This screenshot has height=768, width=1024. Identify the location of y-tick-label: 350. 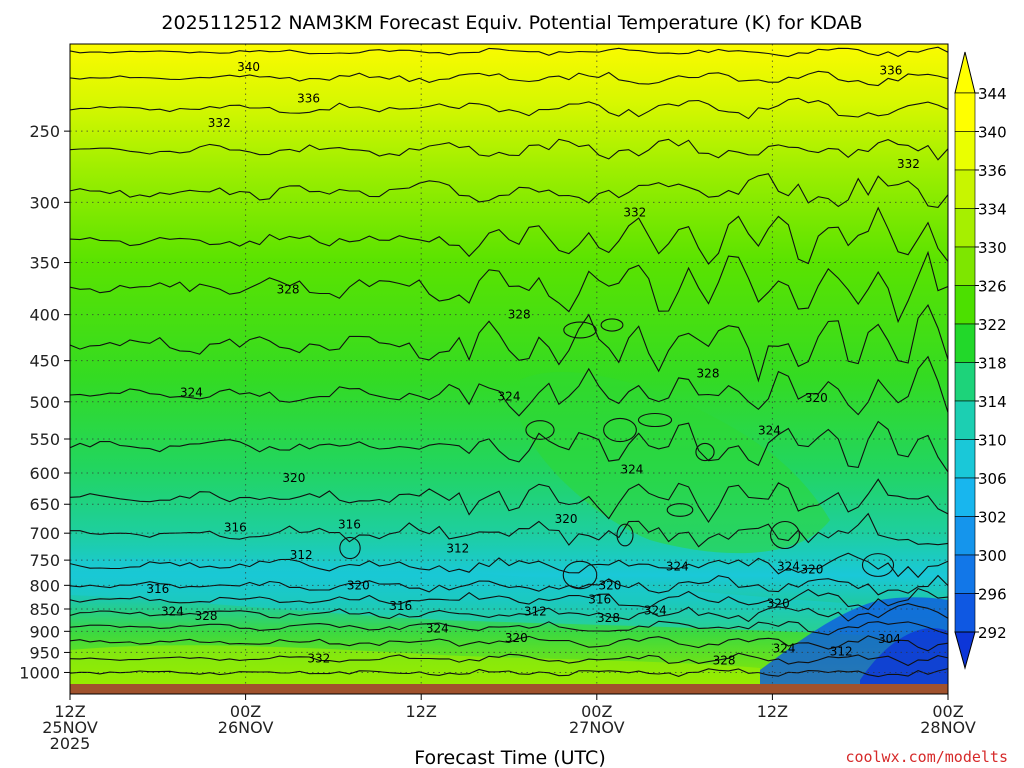
(44, 263).